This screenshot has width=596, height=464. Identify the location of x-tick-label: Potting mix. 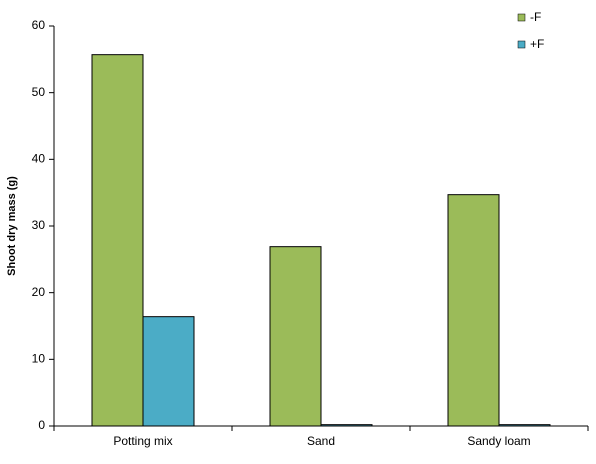
(142, 441).